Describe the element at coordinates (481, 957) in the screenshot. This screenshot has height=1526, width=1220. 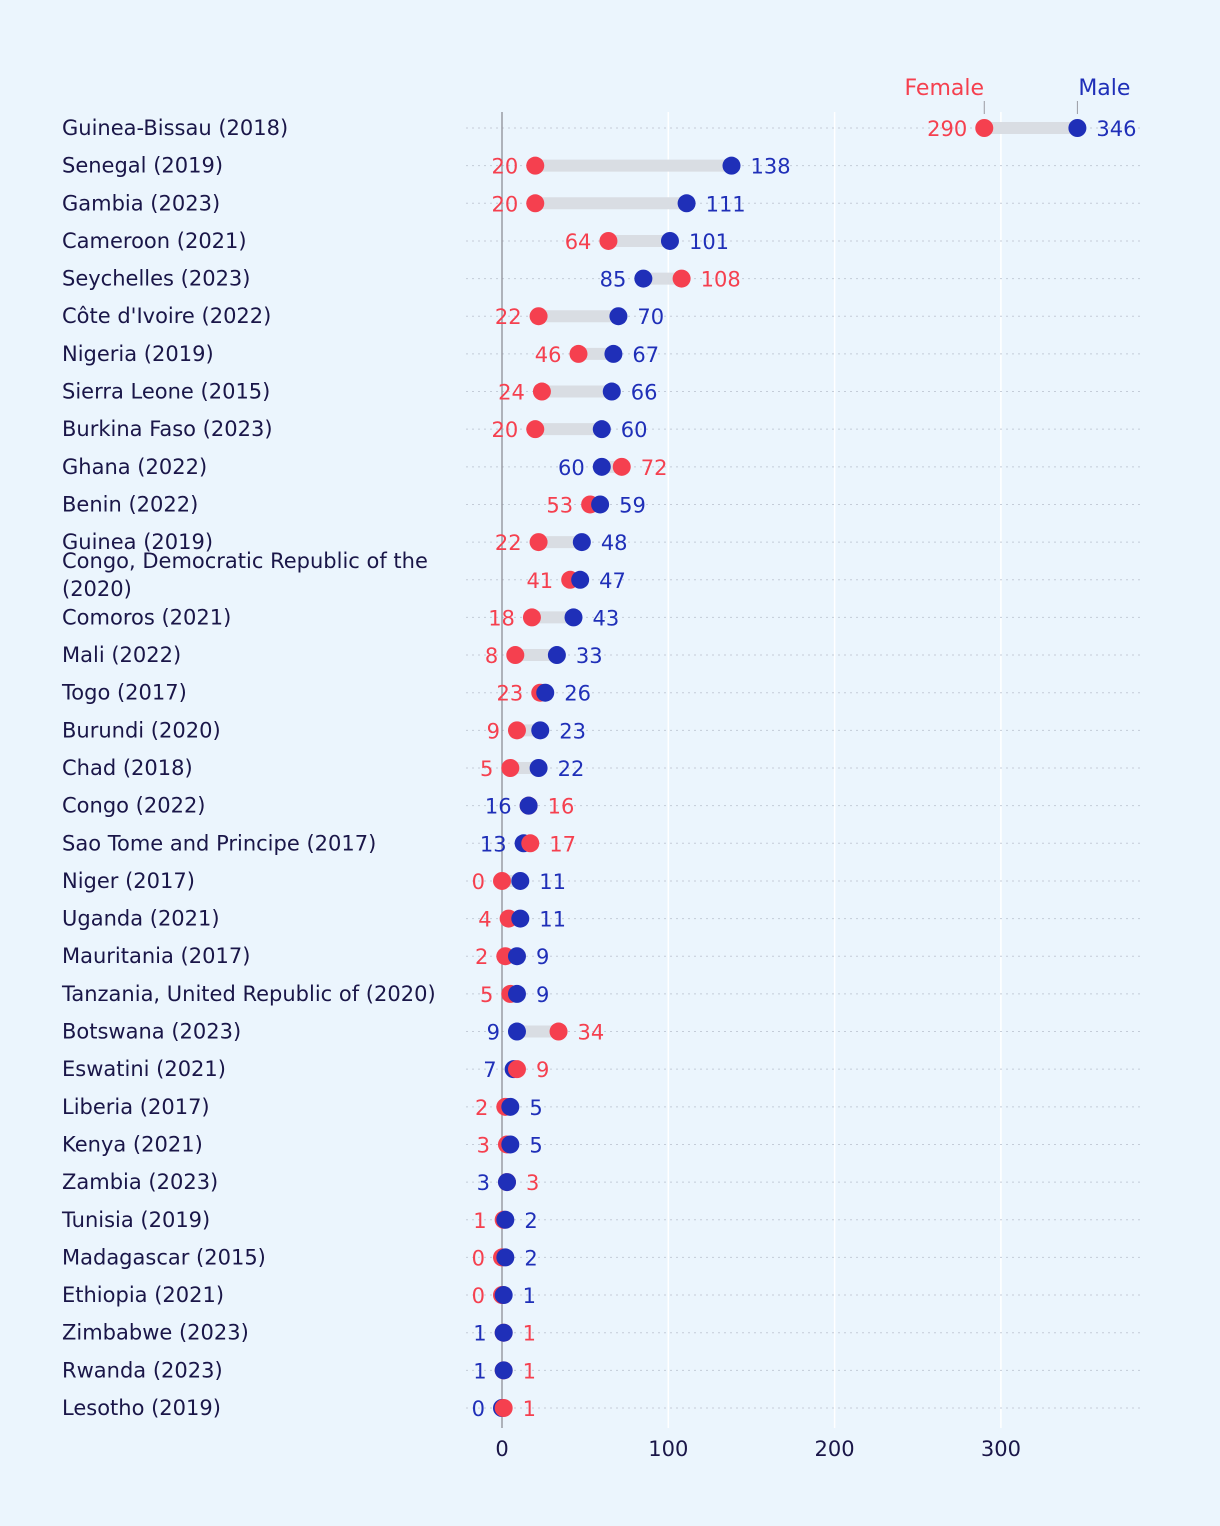
I see `female-value-label: 2` at that location.